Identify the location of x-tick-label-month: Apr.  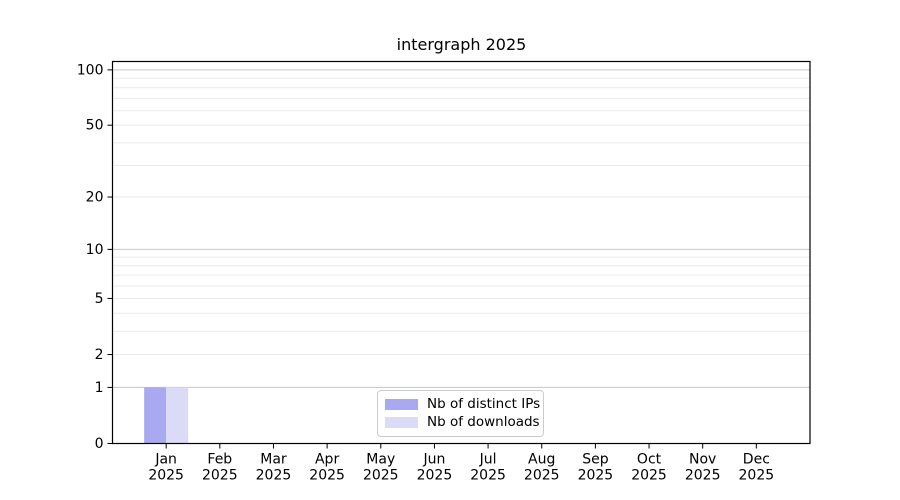
(327, 460).